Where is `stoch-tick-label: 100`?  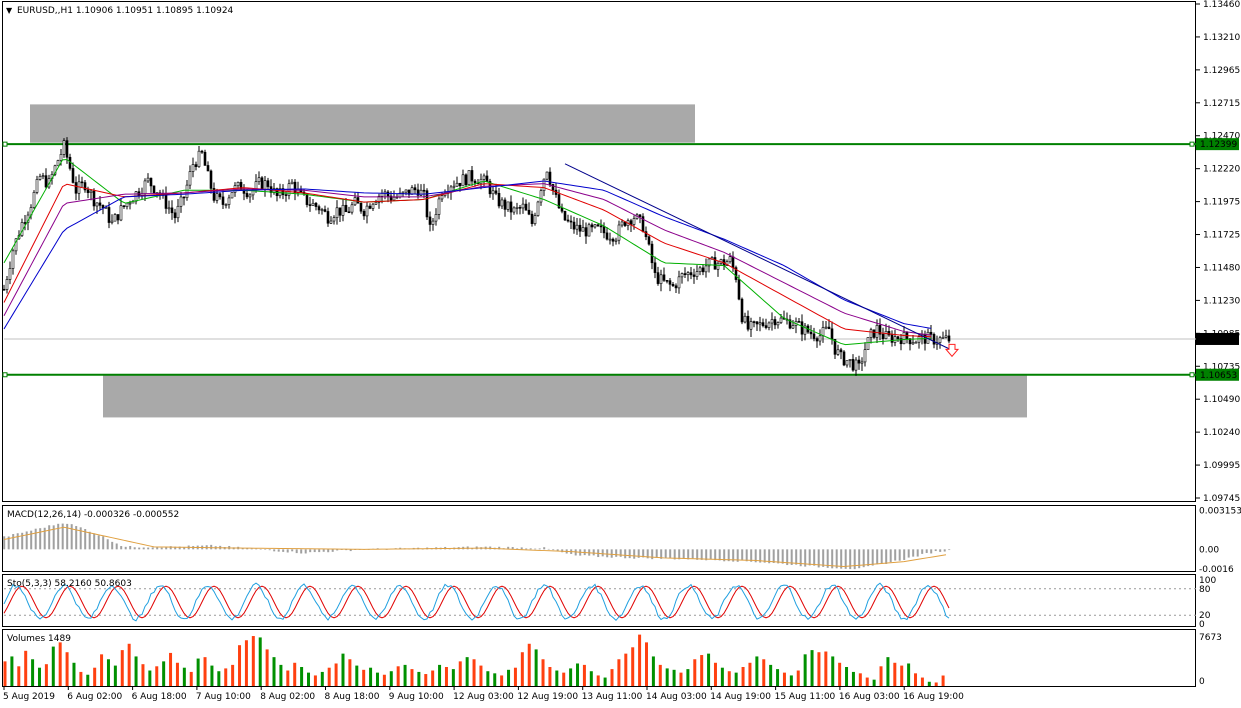 stoch-tick-label: 100 is located at coordinates (1207, 581).